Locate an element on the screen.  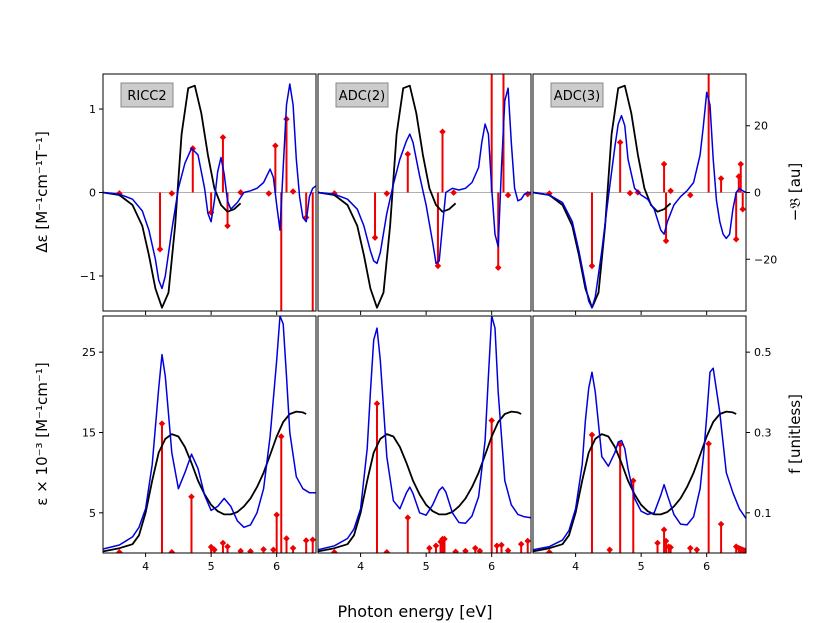
panel-top-1-plot-area is located at coordinates (424, 157).